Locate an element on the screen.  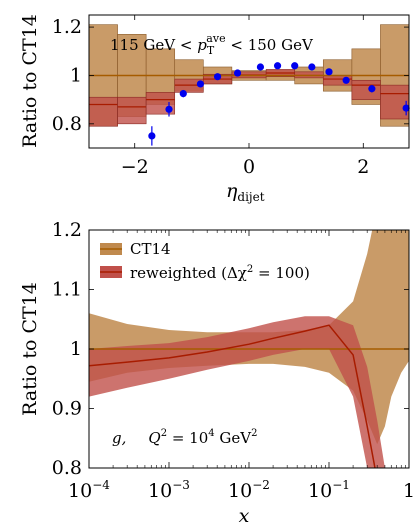
p2-xtick-label-1: 10⁻³ is located at coordinates (169, 490).